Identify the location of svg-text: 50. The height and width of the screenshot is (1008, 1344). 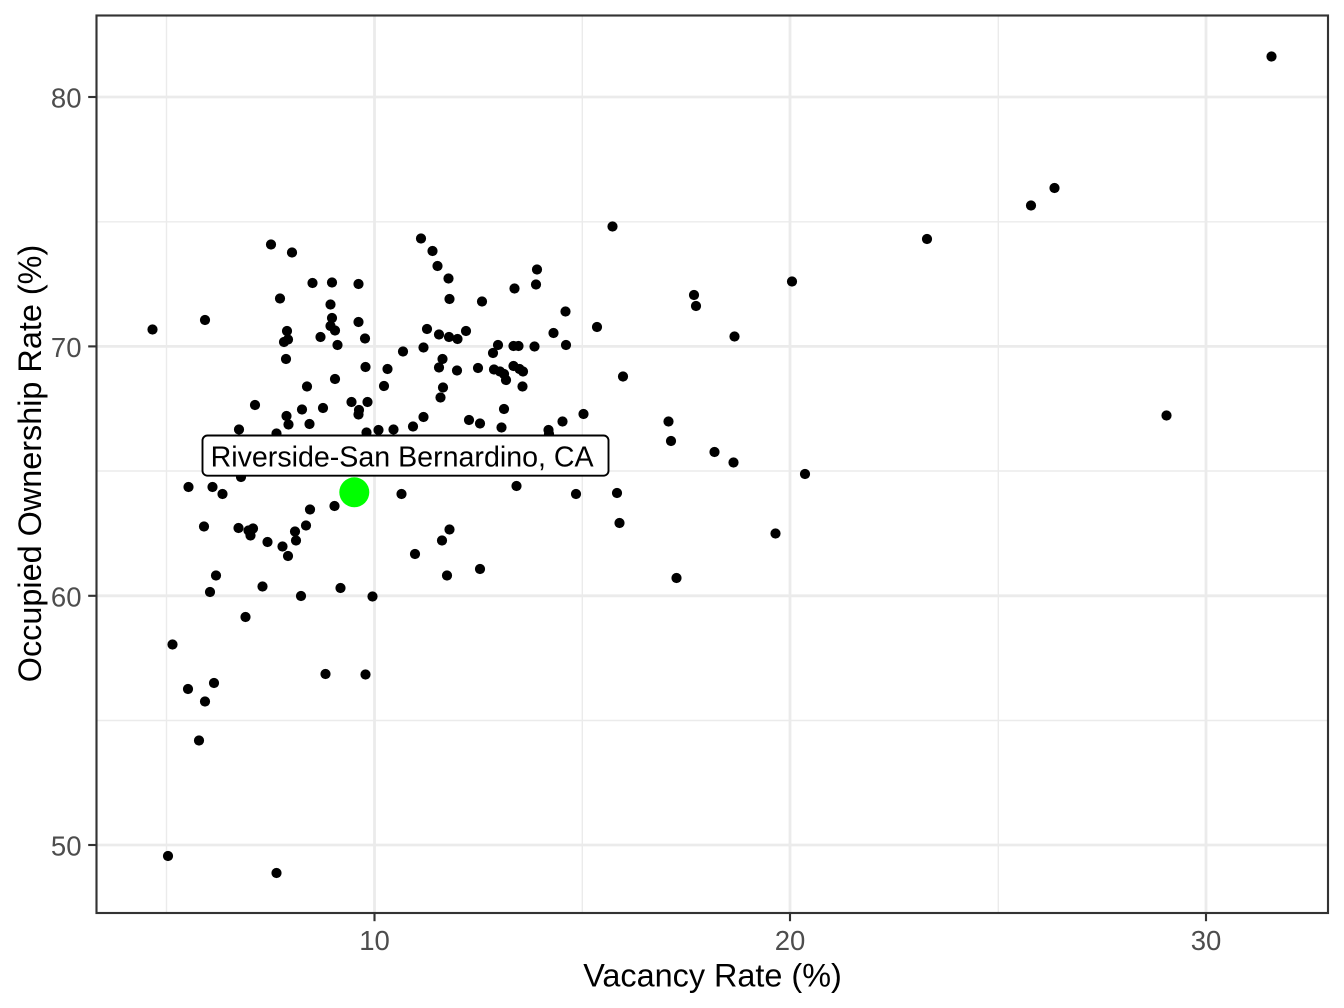
(66, 846).